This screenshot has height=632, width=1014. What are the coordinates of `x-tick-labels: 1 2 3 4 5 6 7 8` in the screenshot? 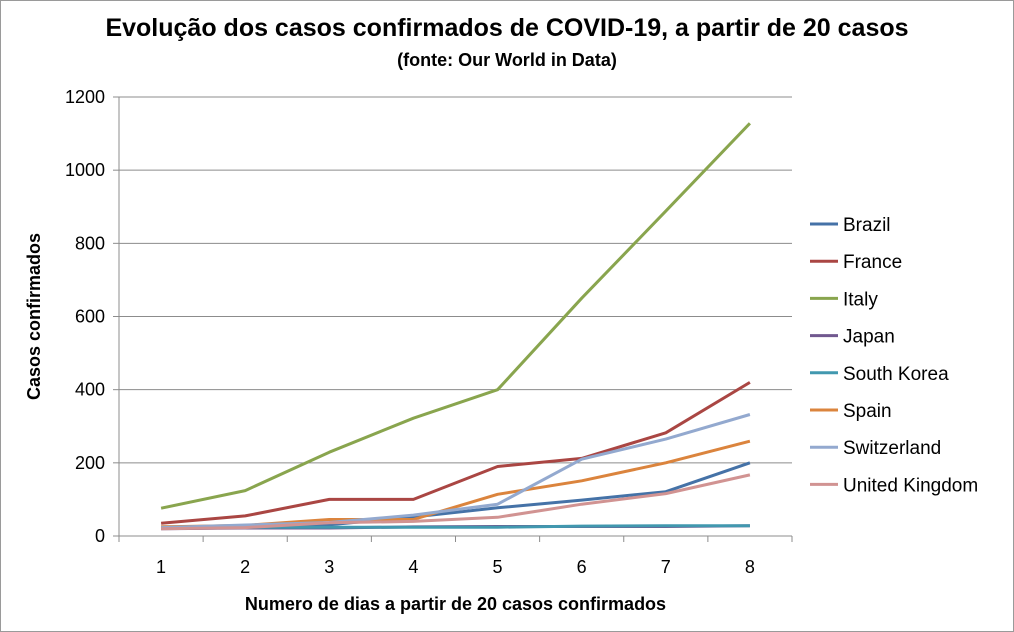 It's located at (455, 567).